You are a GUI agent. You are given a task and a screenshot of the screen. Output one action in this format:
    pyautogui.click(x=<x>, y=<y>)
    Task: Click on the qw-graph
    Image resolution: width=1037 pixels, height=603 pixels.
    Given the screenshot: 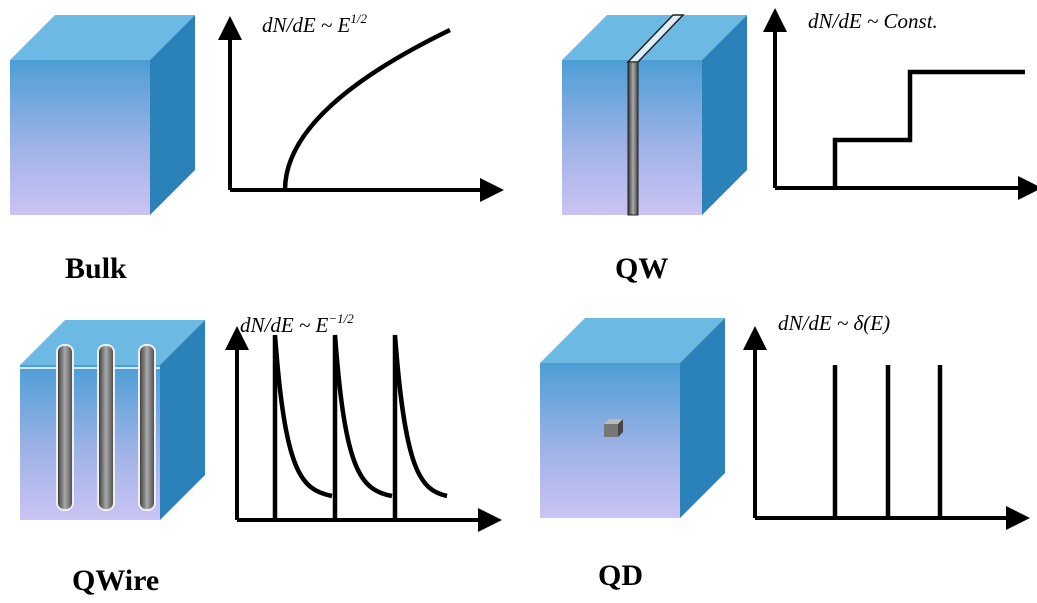 What is the action you would take?
    pyautogui.click(x=900, y=104)
    